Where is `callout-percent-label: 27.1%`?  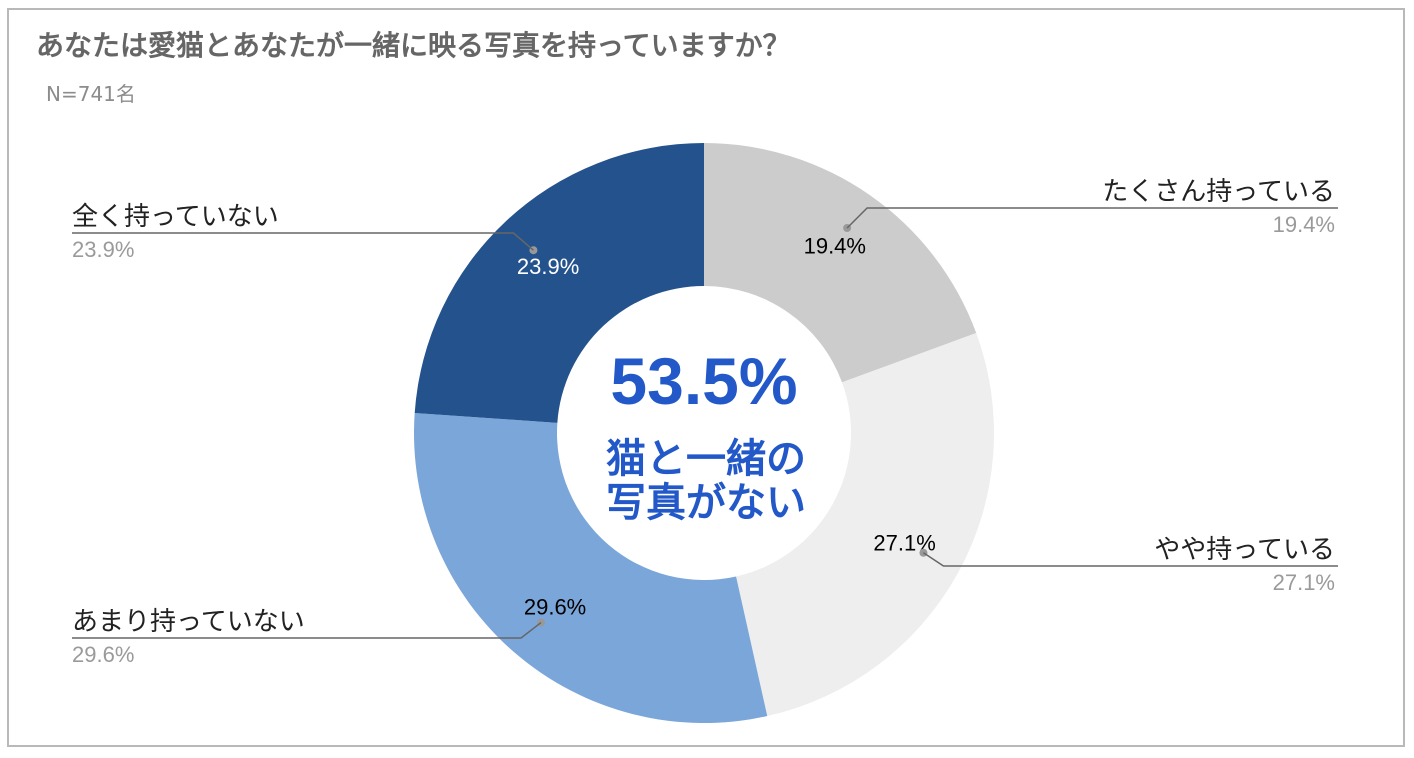 callout-percent-label: 27.1% is located at coordinates (1304, 582).